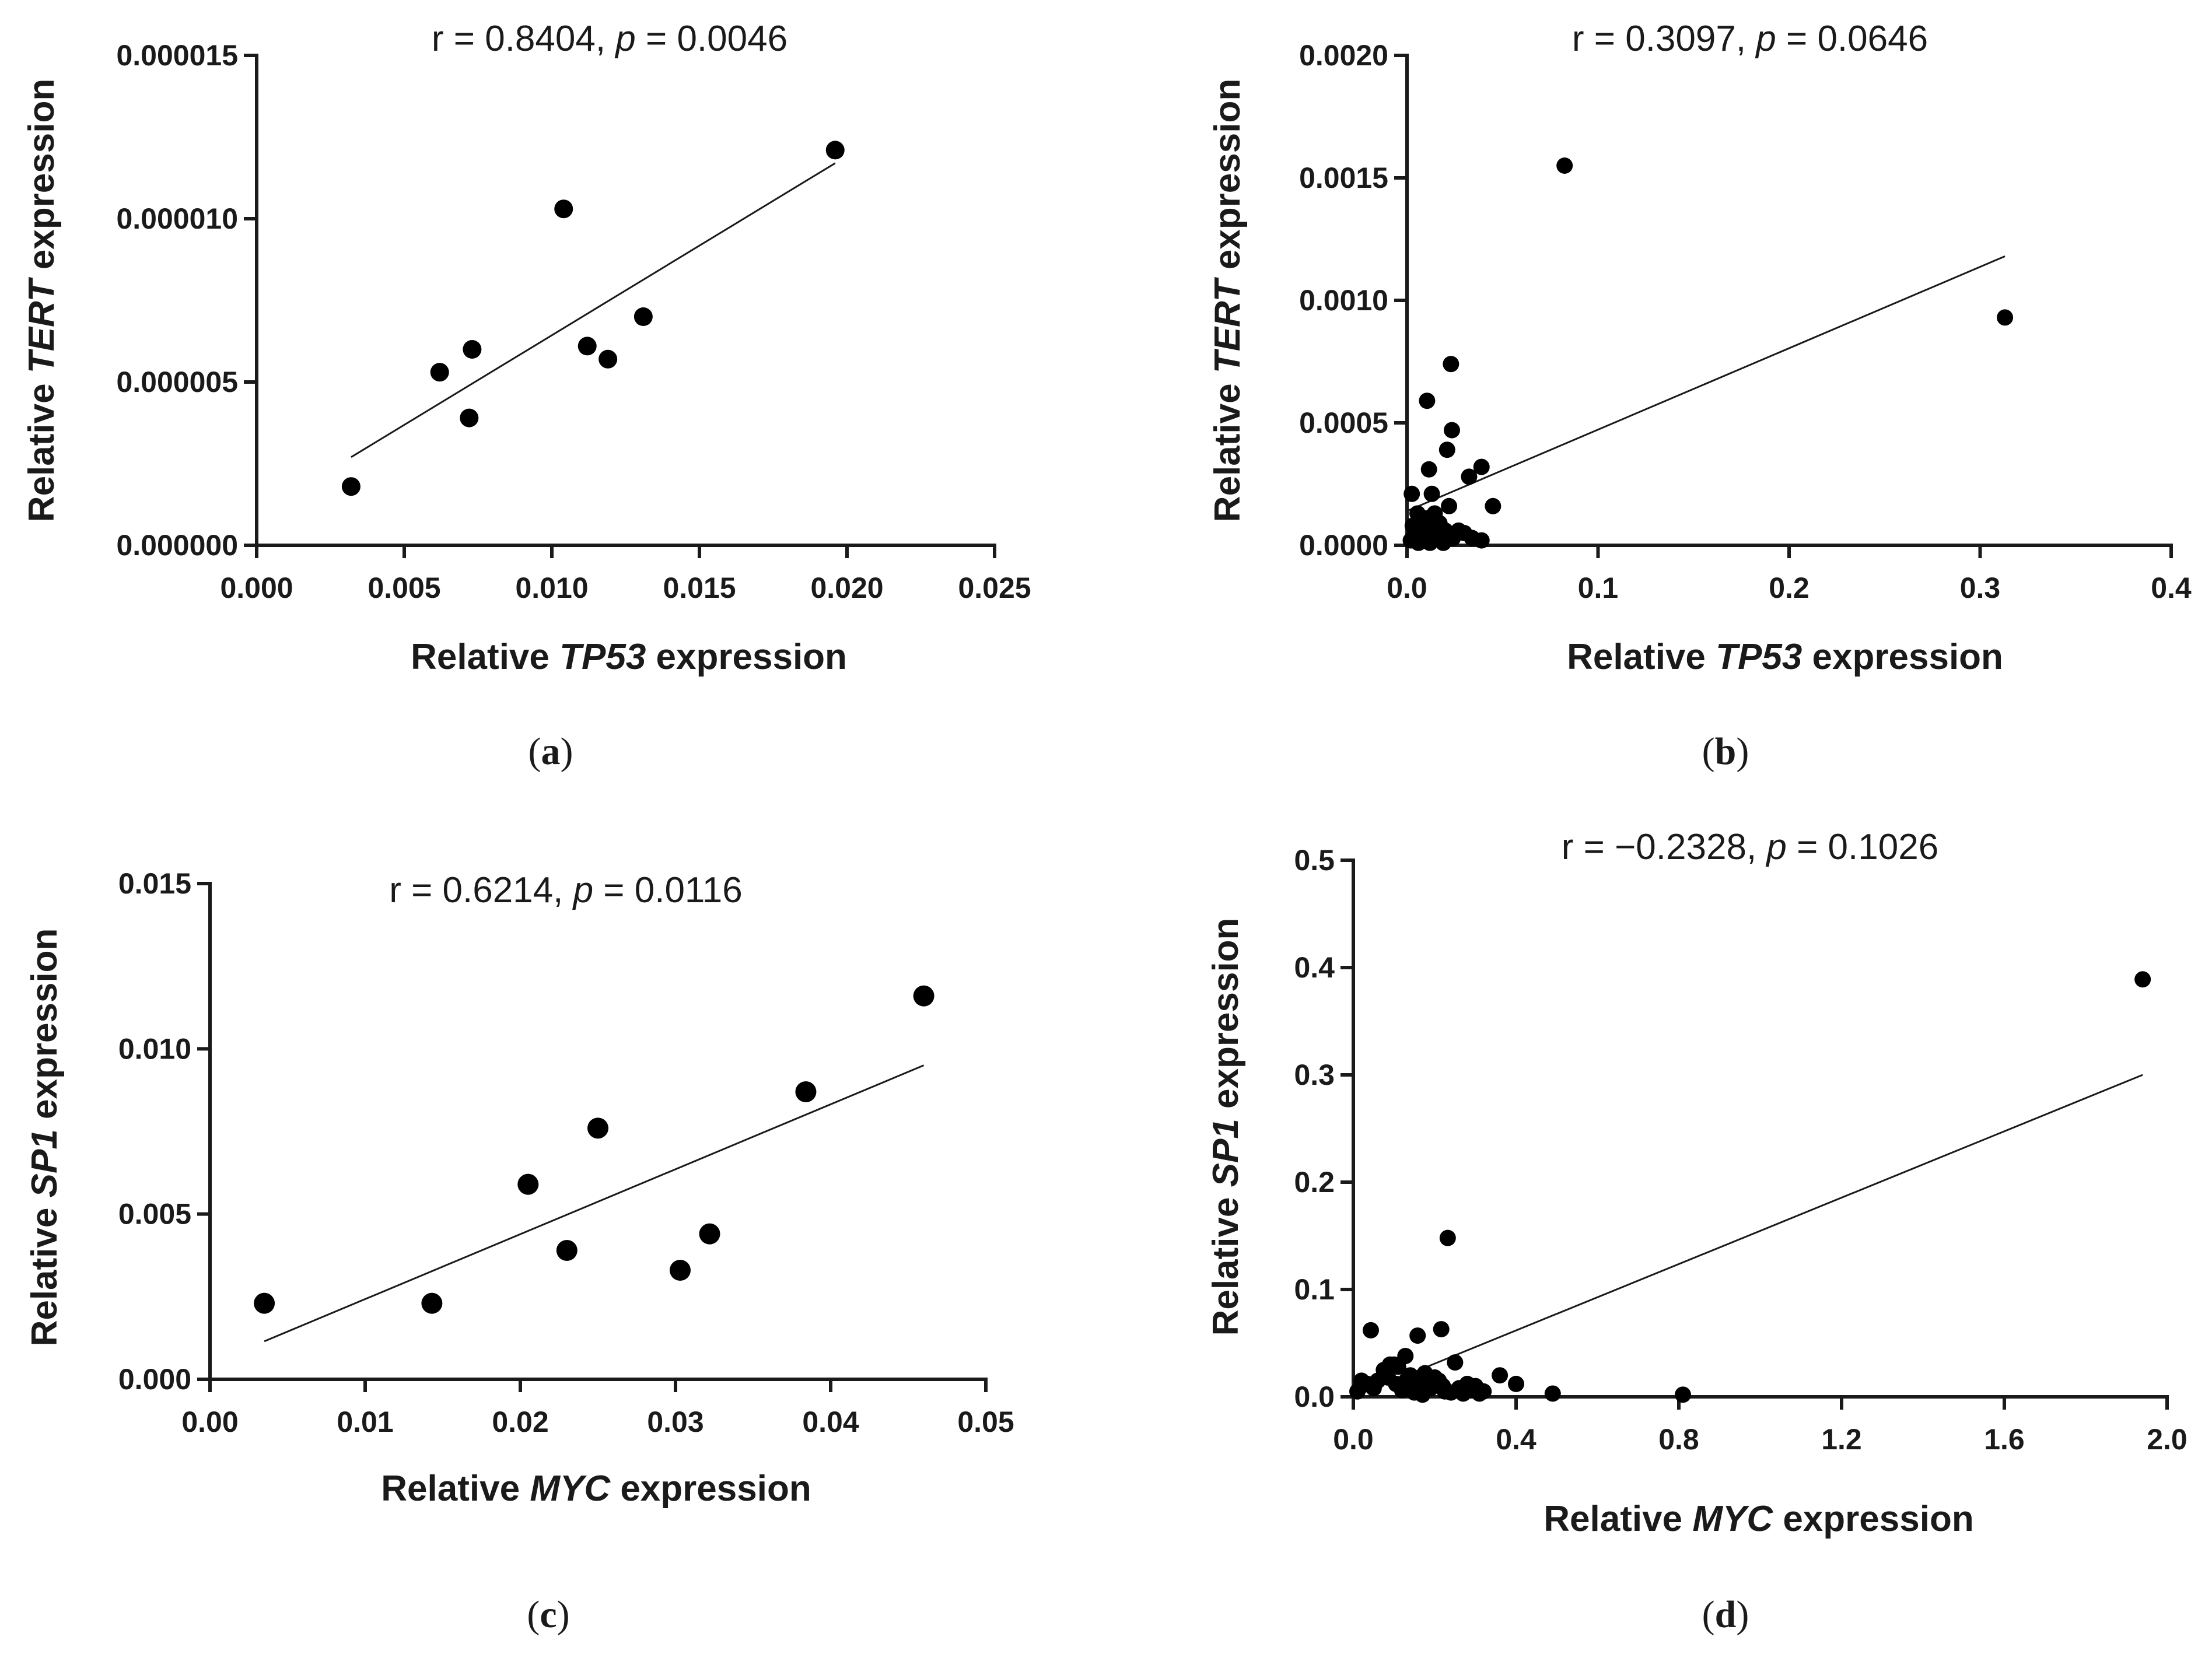 Image resolution: width=2212 pixels, height=1654 pixels. I want to click on panel-b-x-tick-label: 0.2, so click(1789, 588).